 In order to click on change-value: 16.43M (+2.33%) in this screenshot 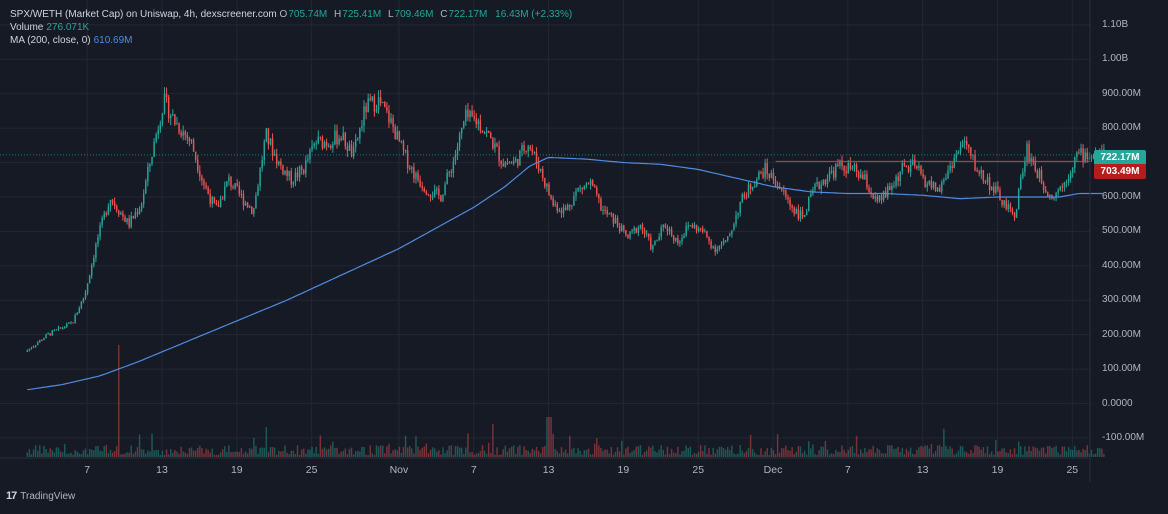, I will do `click(534, 14)`.